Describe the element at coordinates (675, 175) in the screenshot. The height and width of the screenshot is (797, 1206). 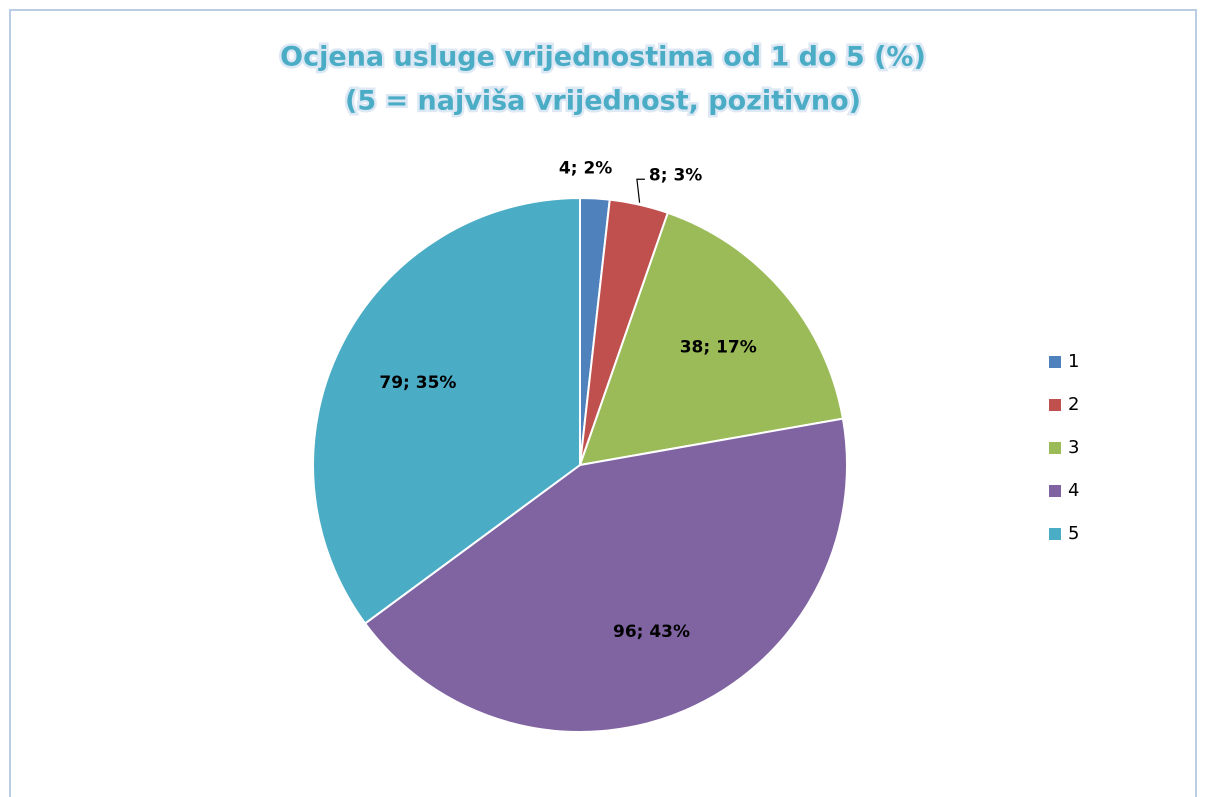
I see `data-label: 8; 3%` at that location.